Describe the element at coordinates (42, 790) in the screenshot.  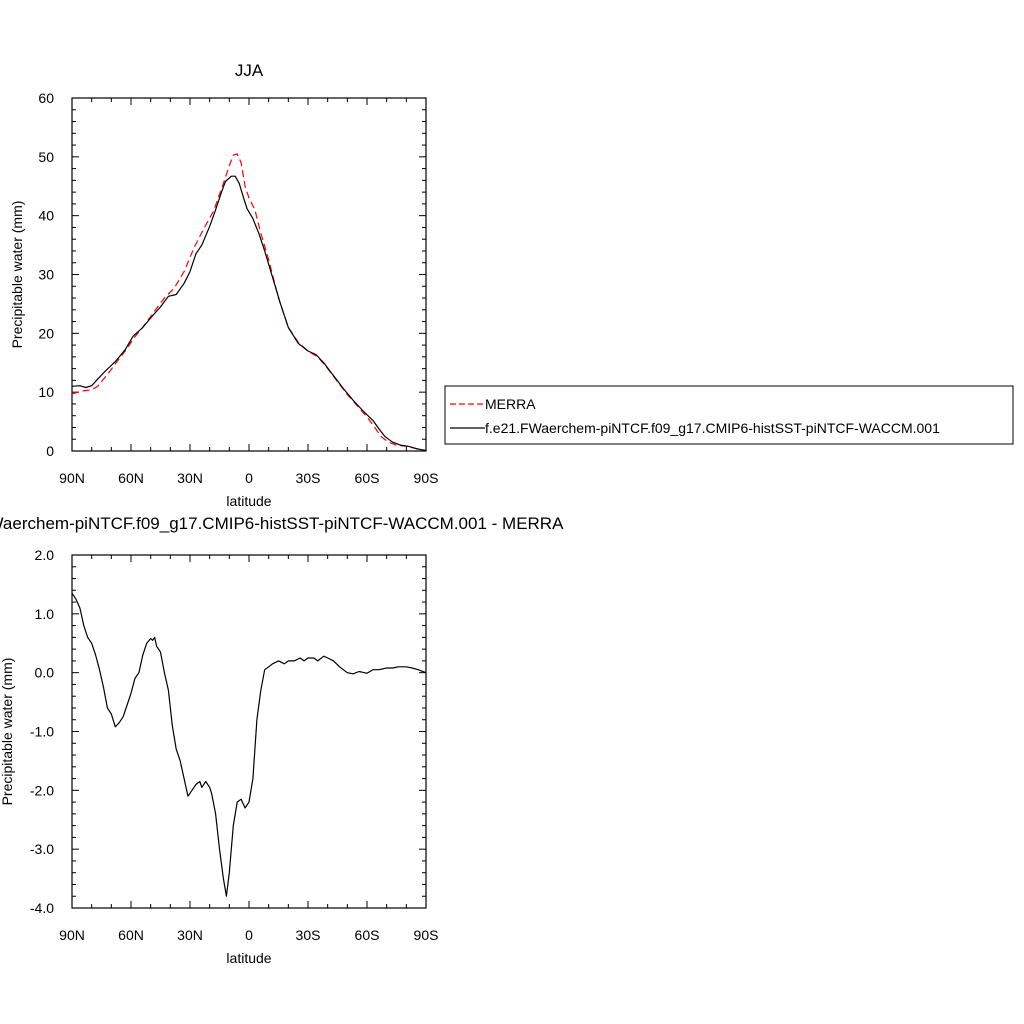
I see `y-tick-label: -2.0` at that location.